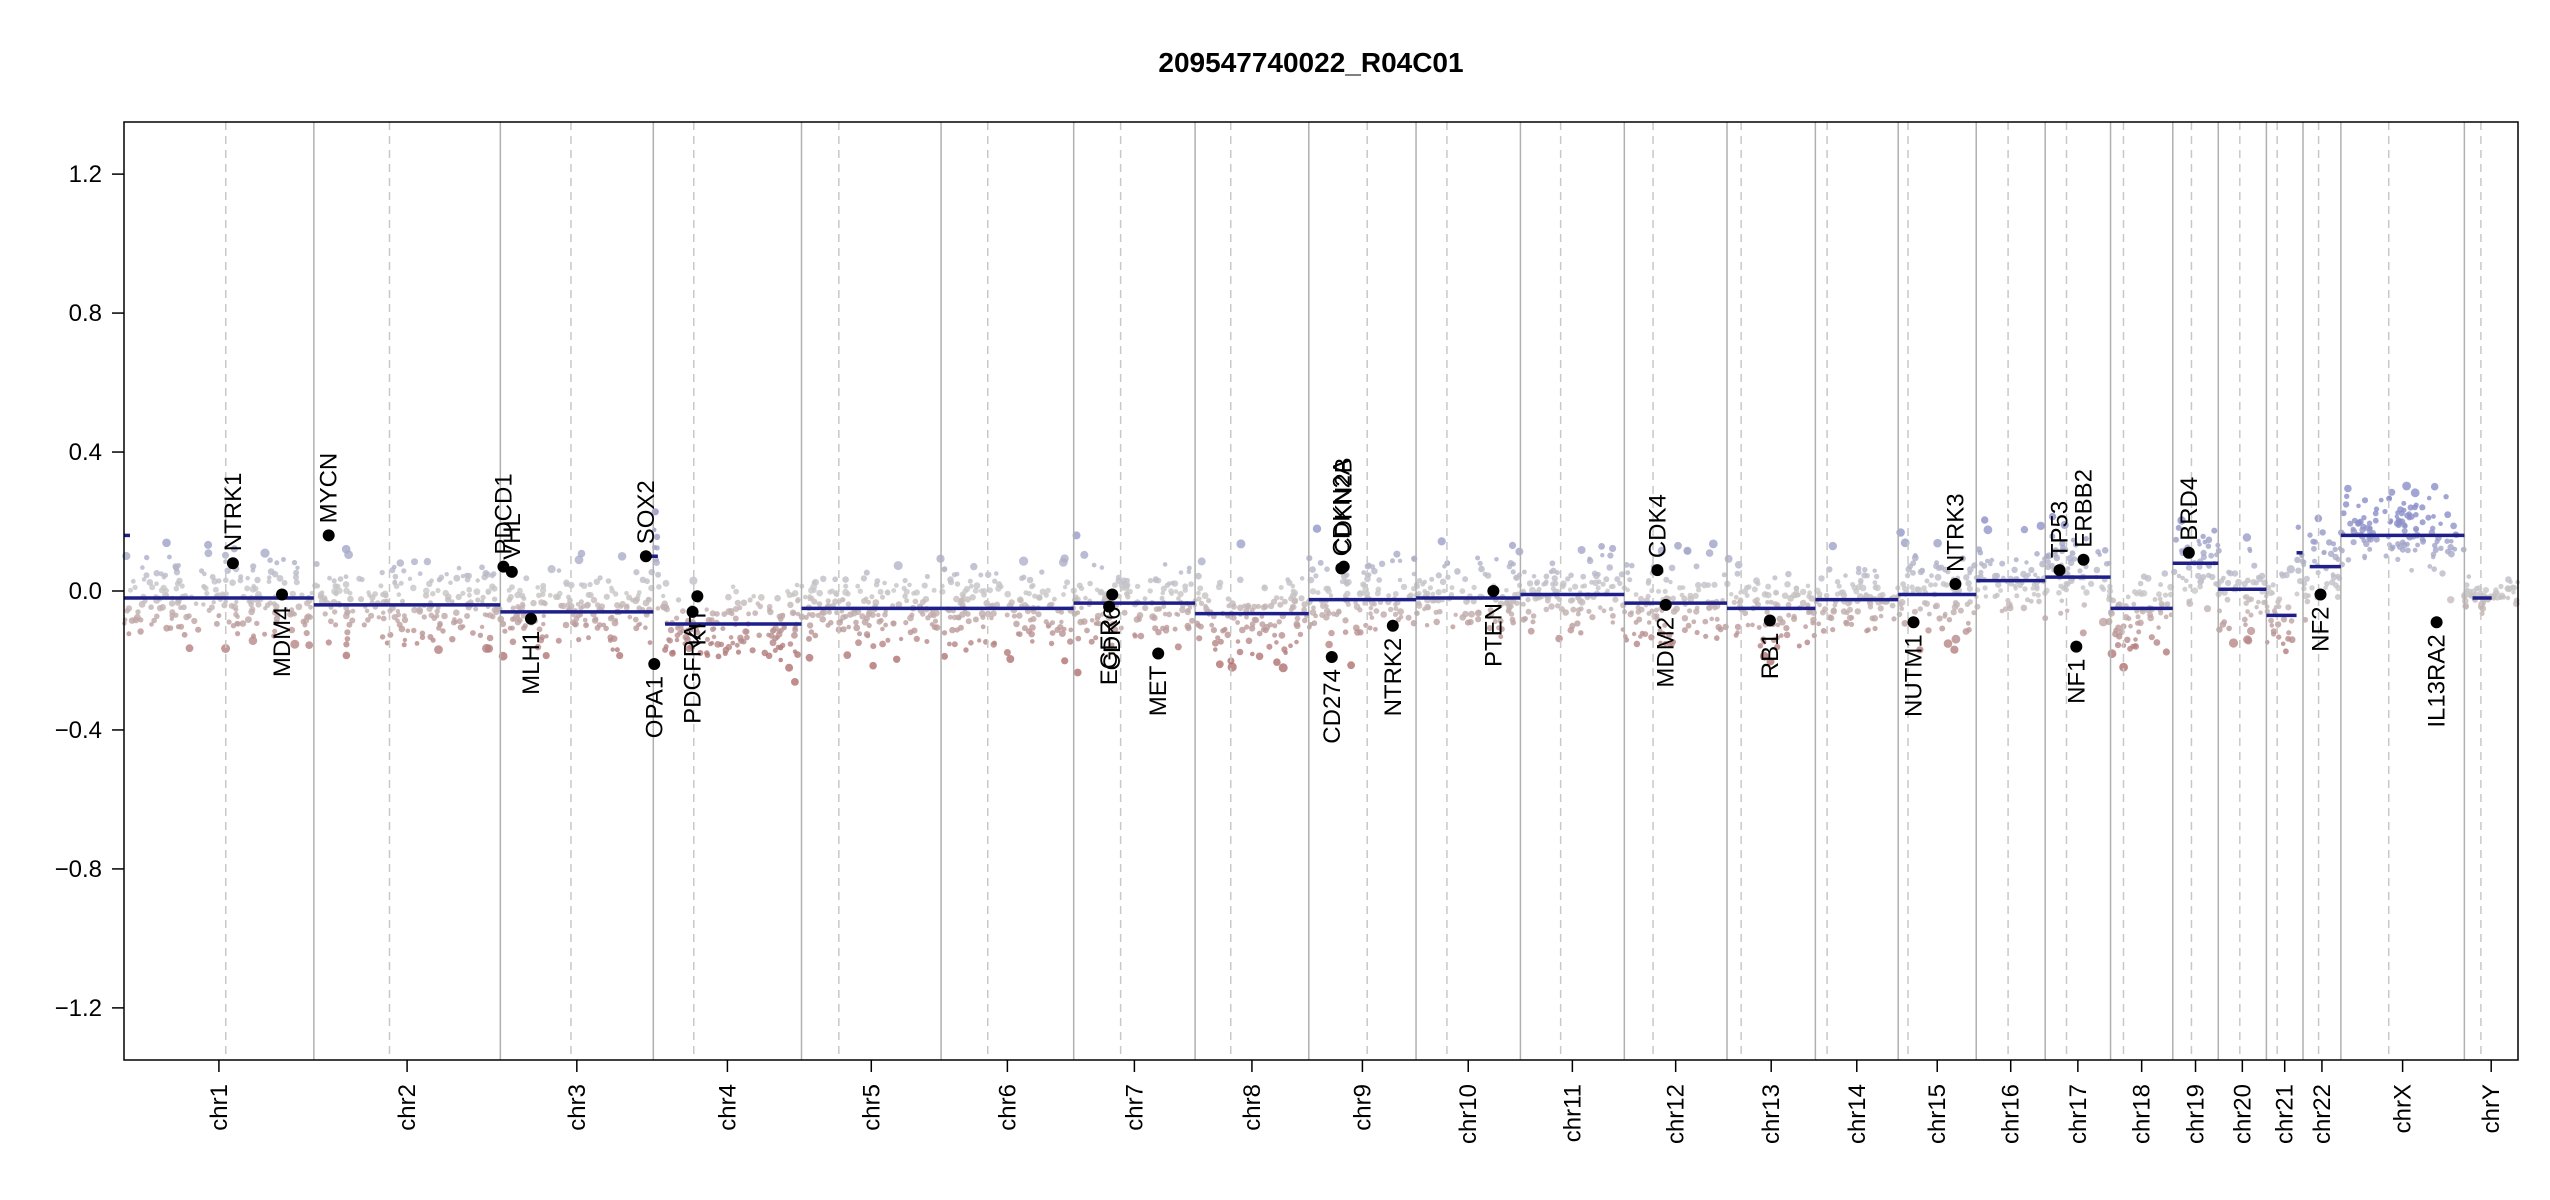 The height and width of the screenshot is (1200, 2550). Describe the element at coordinates (512, 536) in the screenshot. I see `gene-label: VHL` at that location.